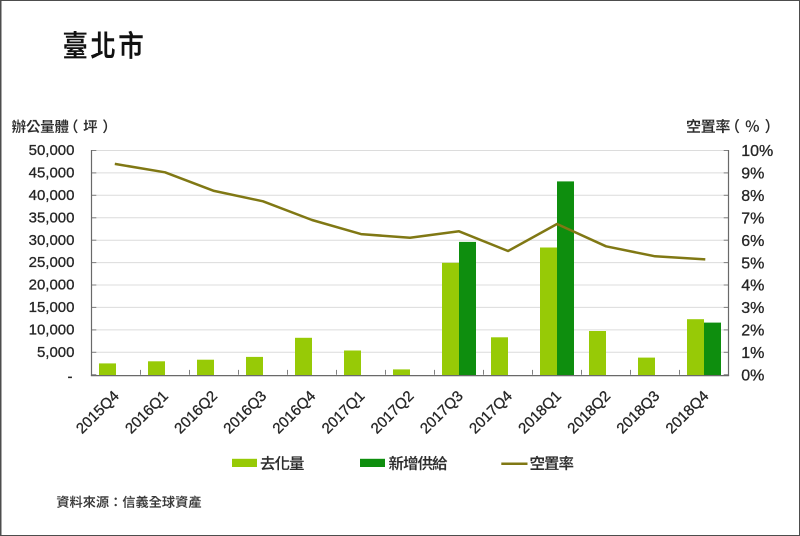 This screenshot has height=536, width=800. I want to click on svg-text: 10,000, so click(52, 330).